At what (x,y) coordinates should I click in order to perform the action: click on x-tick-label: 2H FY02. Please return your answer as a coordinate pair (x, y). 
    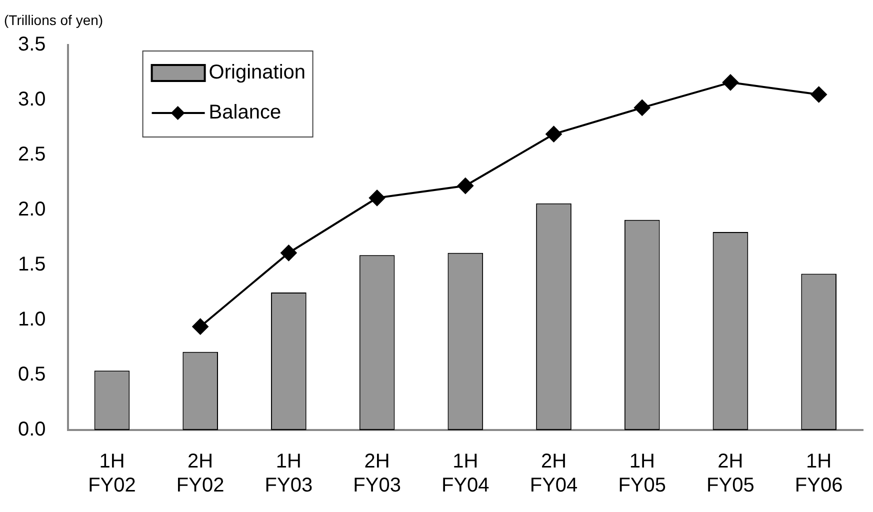
    Looking at the image, I should click on (200, 473).